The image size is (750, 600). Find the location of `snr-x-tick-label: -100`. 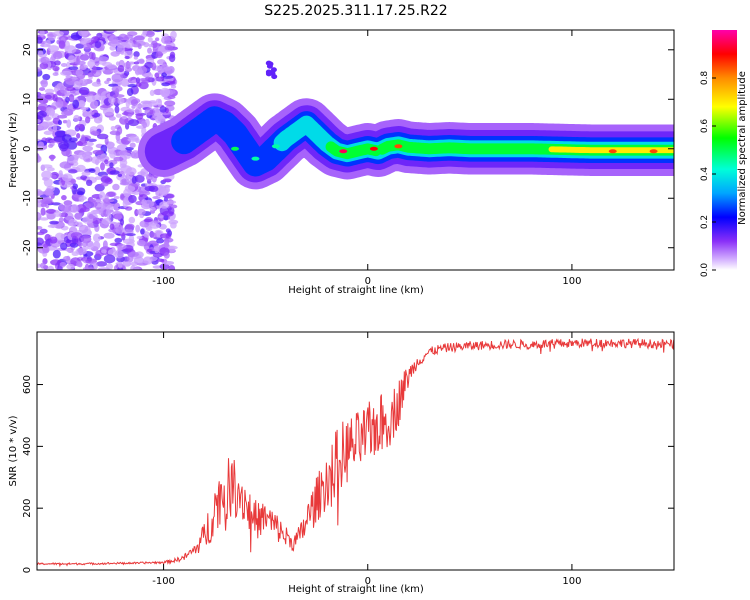

snr-x-tick-label: -100 is located at coordinates (163, 581).